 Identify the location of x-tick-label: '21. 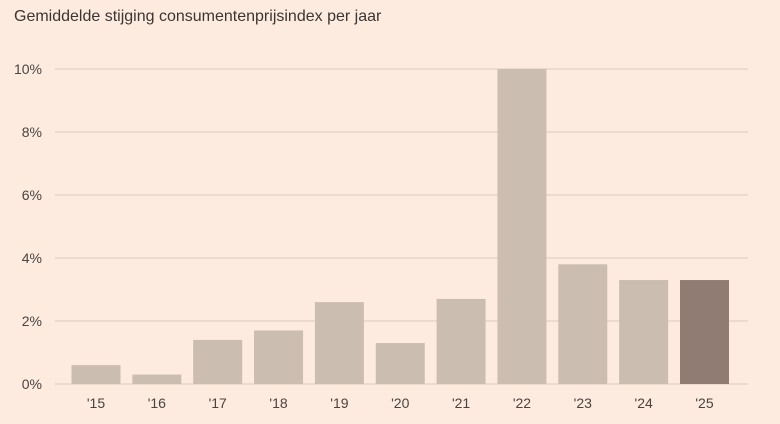
(461, 403).